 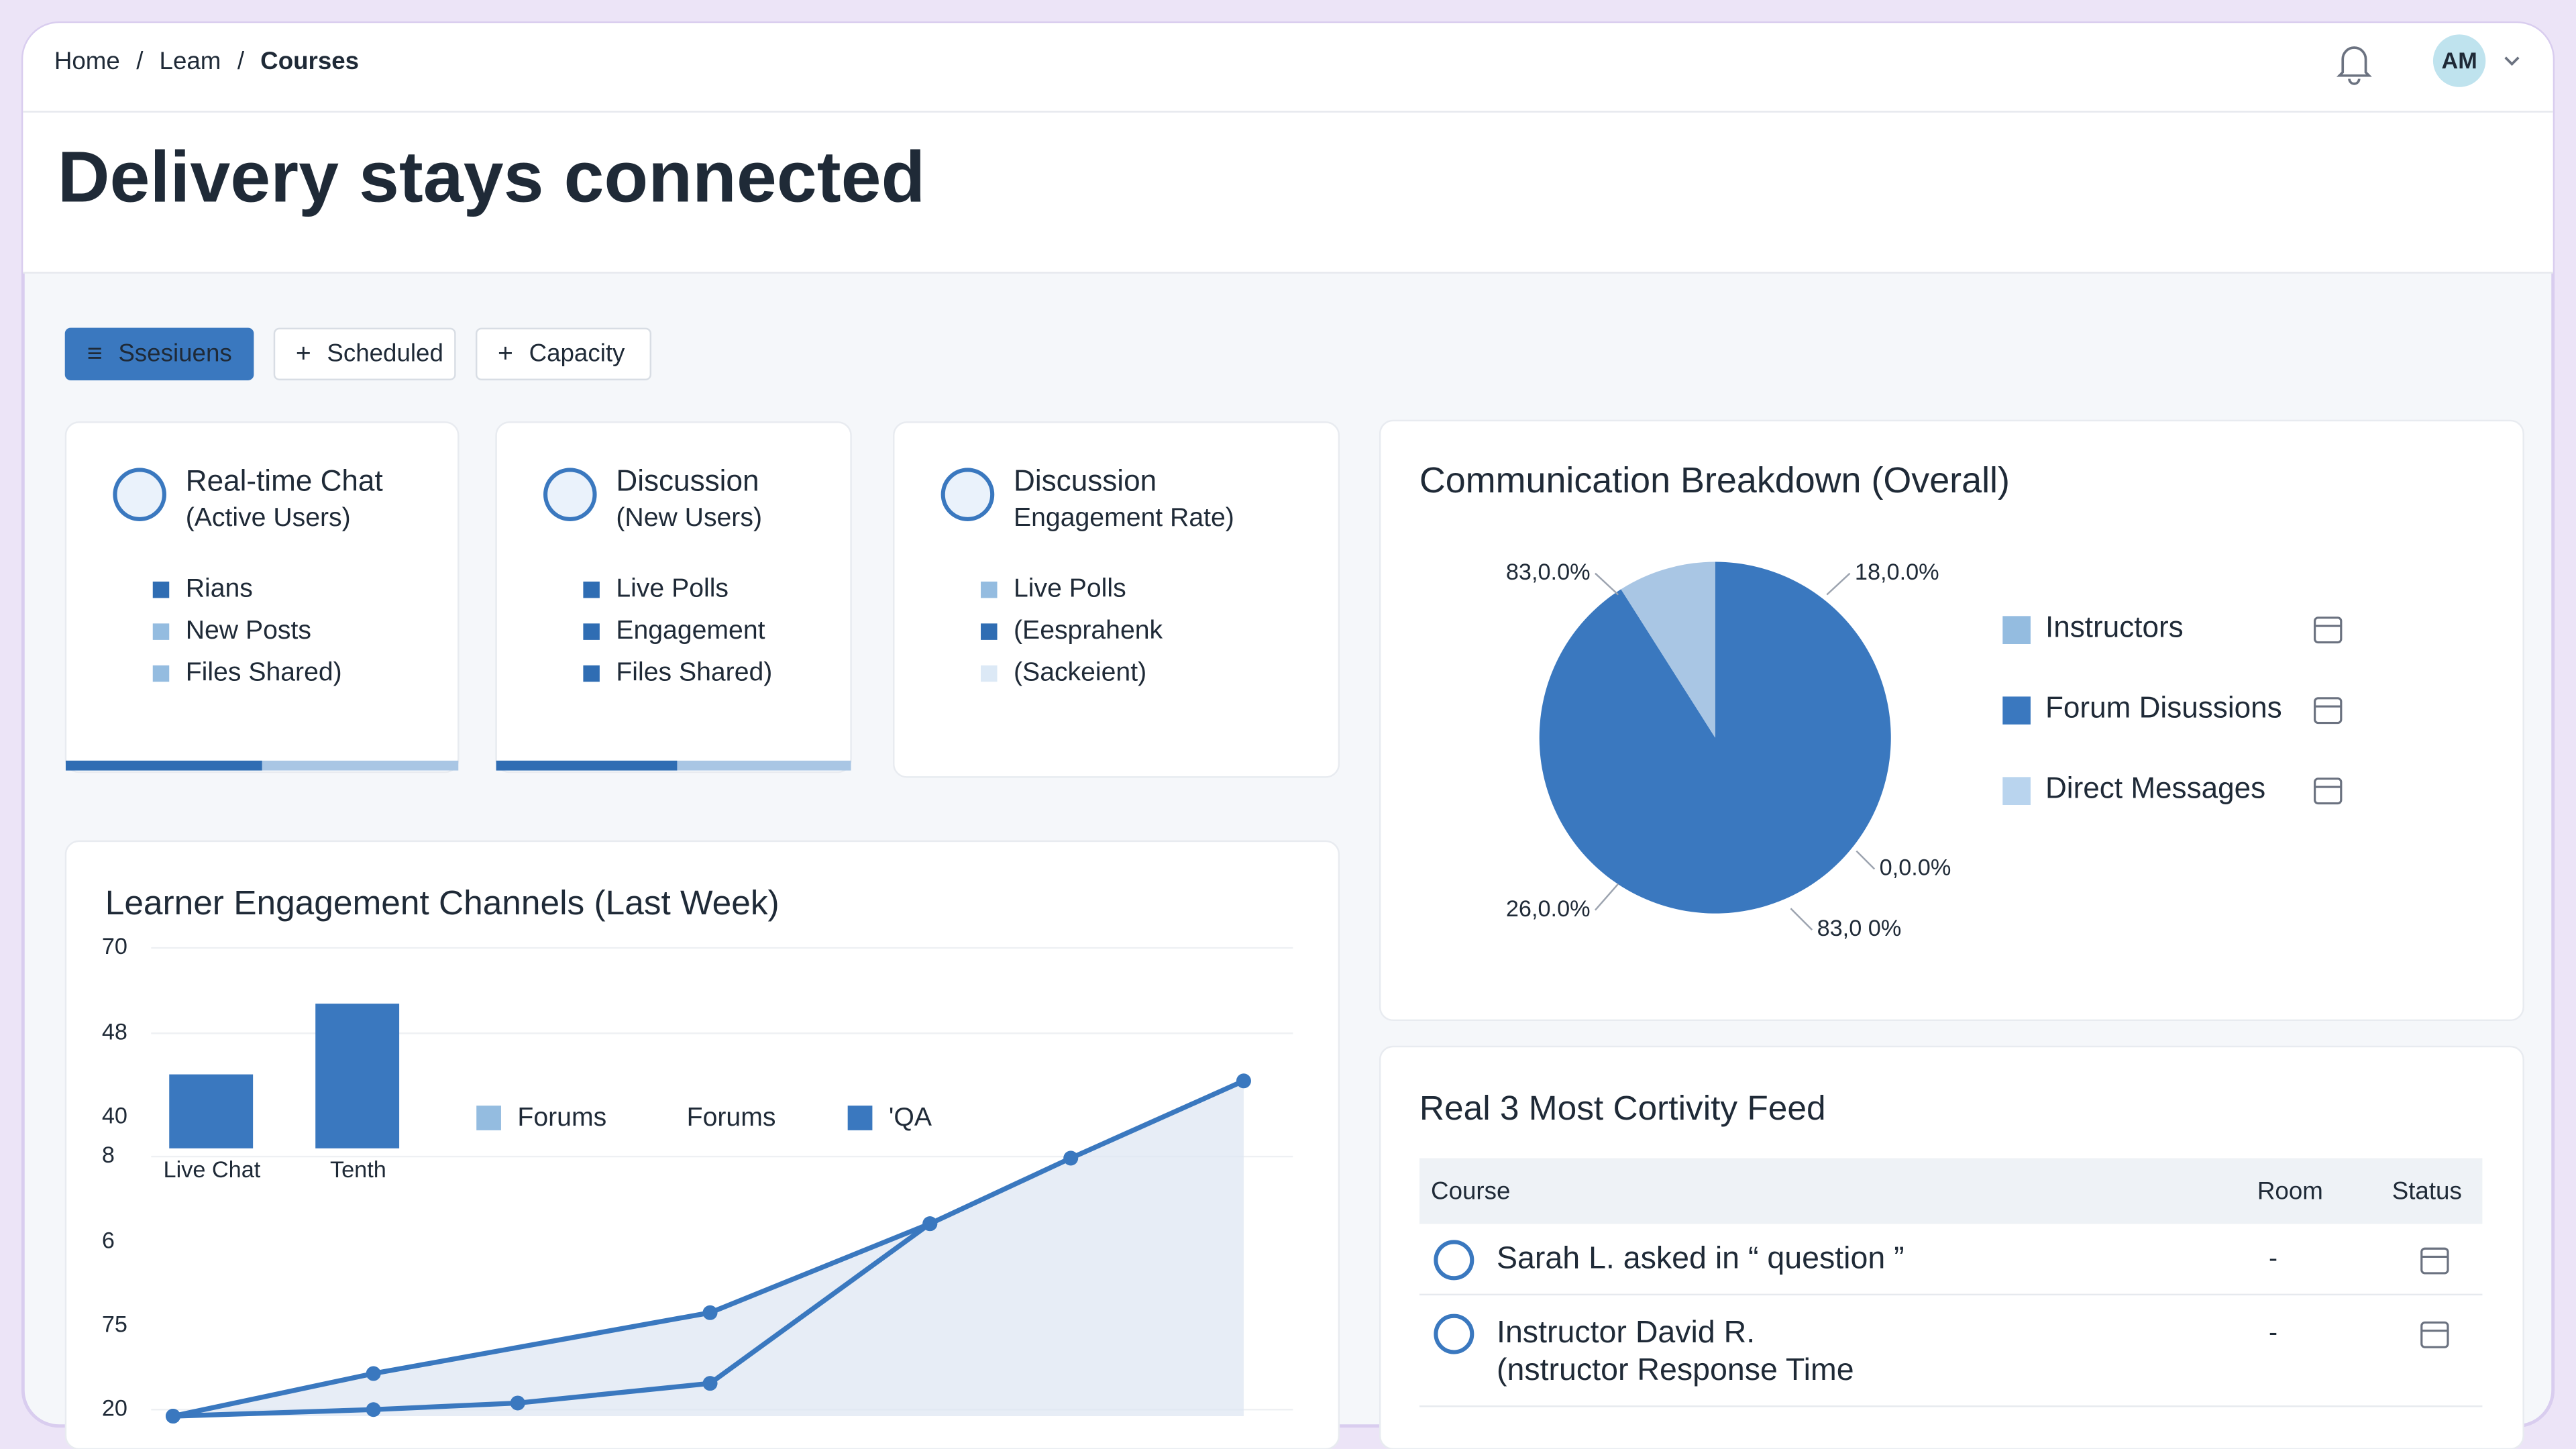 I want to click on breadcrumb-item: Home, so click(x=87, y=60).